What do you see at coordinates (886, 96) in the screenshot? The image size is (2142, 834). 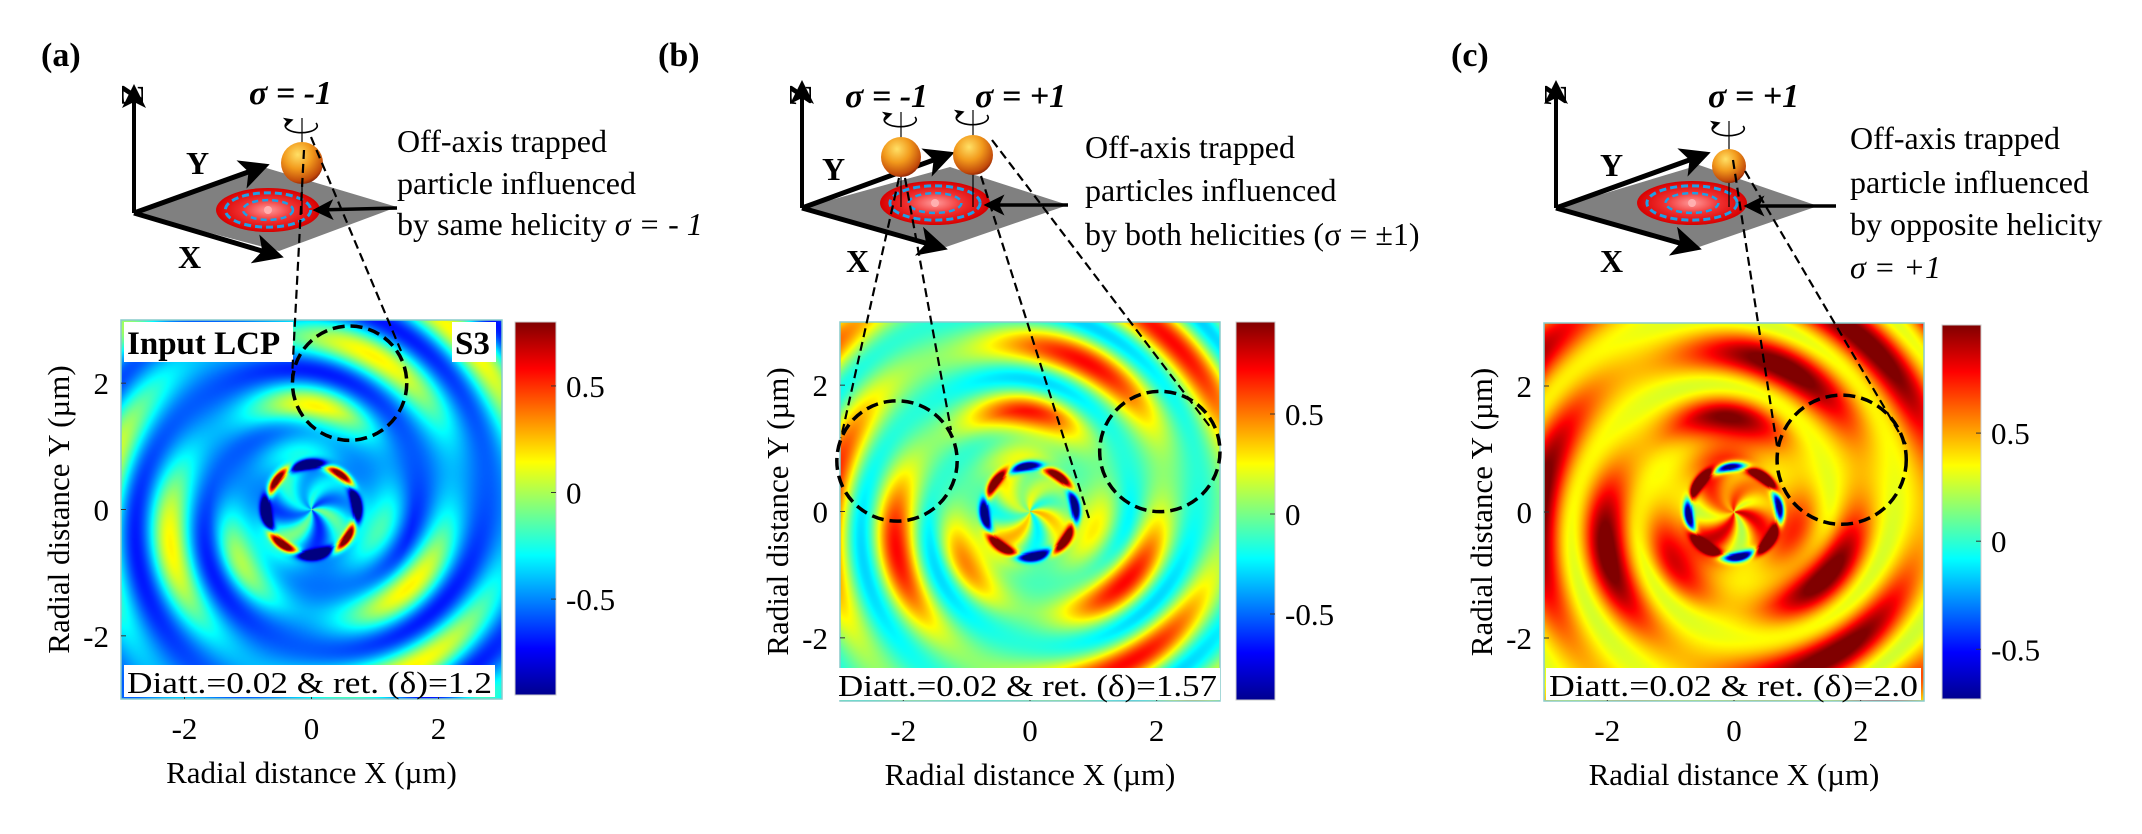 I see `helicity-label: σ = -1` at bounding box center [886, 96].